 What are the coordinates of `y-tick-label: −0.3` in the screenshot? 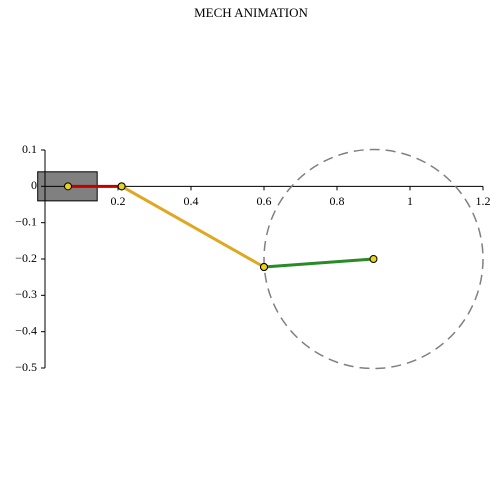 It's located at (26, 294).